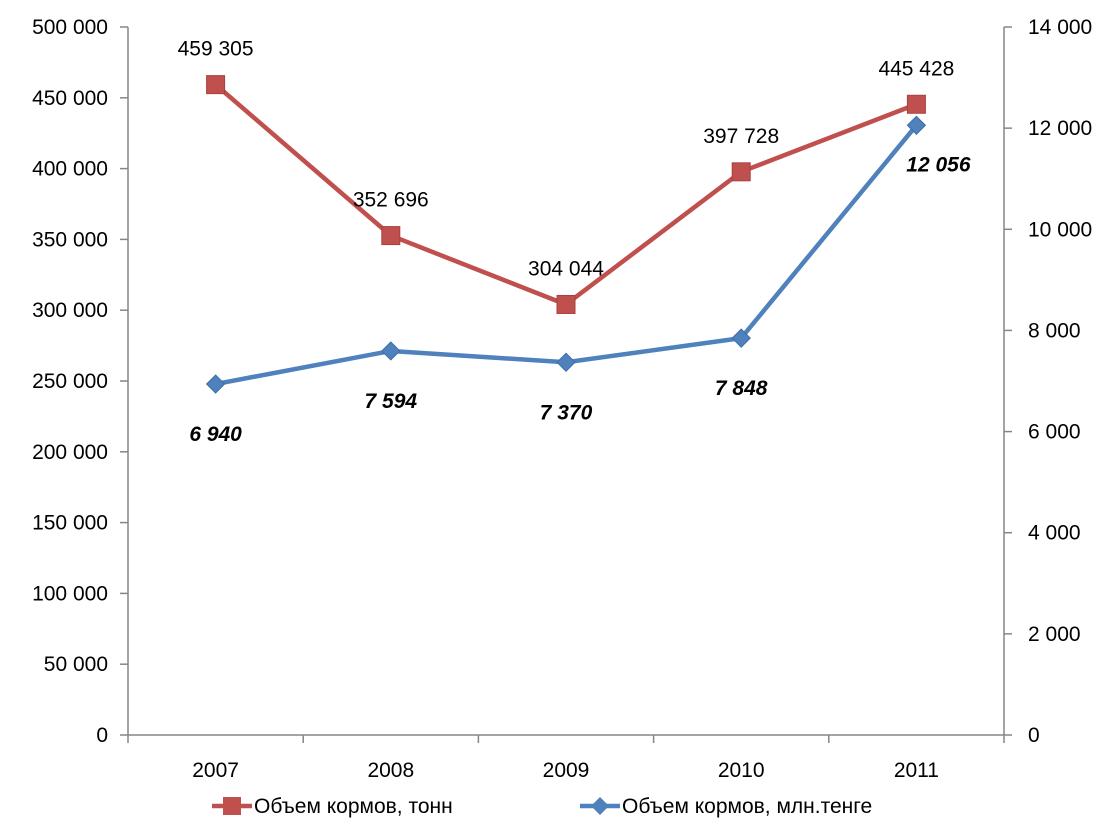 The width and height of the screenshot is (1113, 838). Describe the element at coordinates (741, 136) in the screenshot. I see `data-label: 397 728` at that location.